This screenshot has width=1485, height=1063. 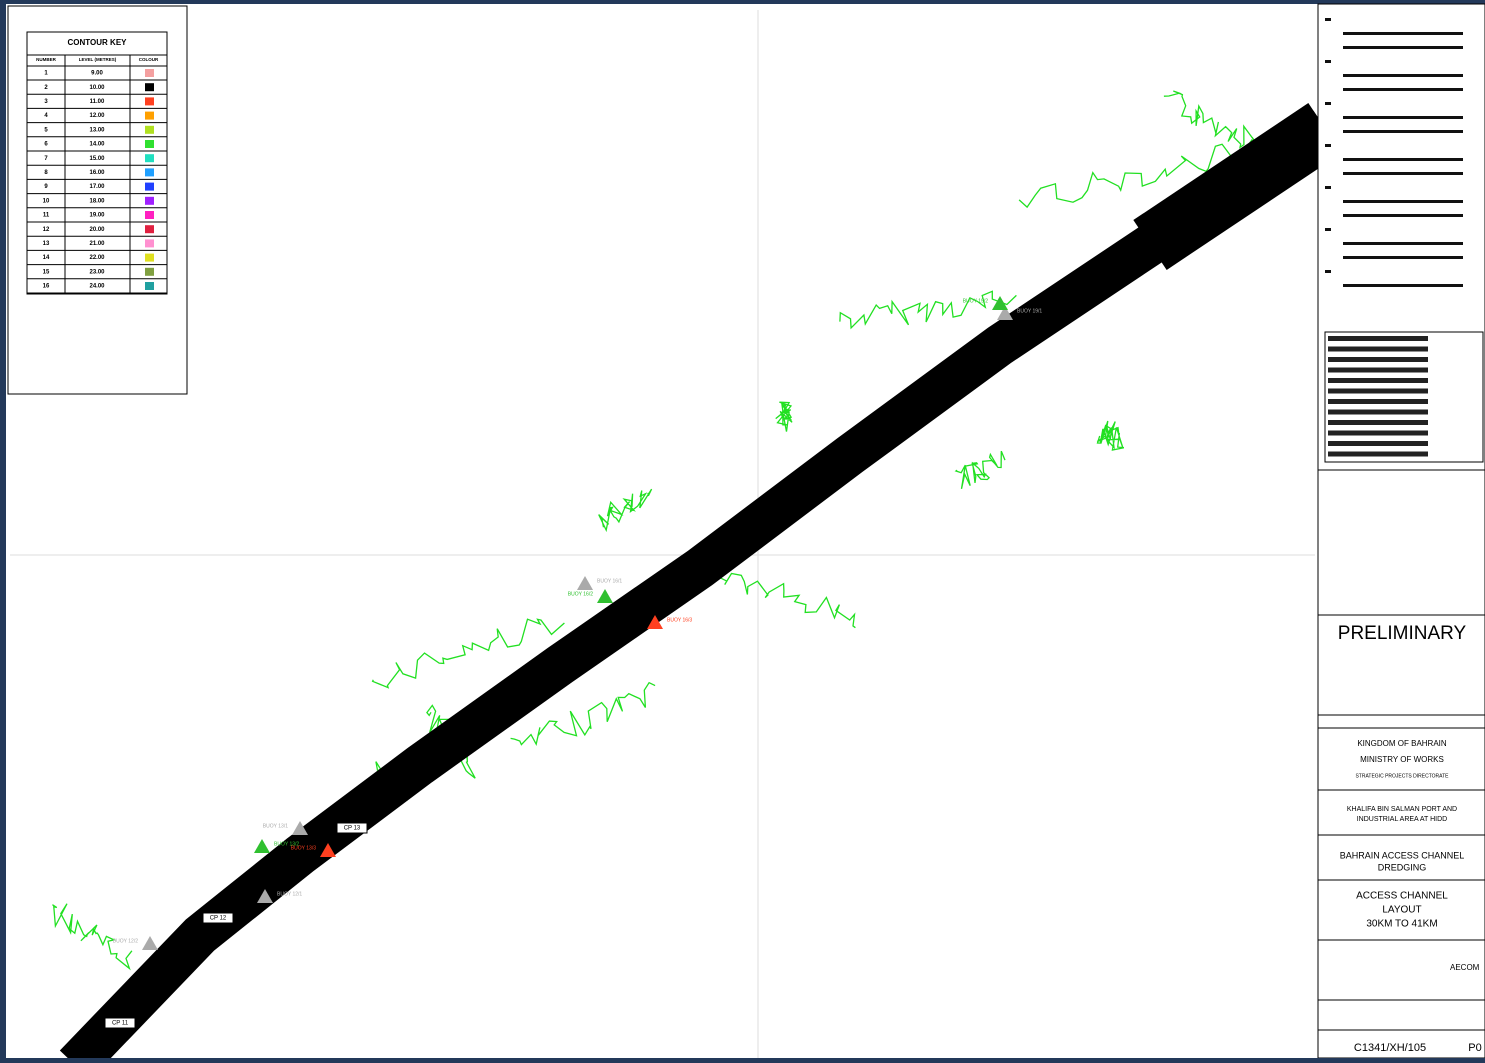 What do you see at coordinates (46, 230) in the screenshot?
I see `key-number: 12` at bounding box center [46, 230].